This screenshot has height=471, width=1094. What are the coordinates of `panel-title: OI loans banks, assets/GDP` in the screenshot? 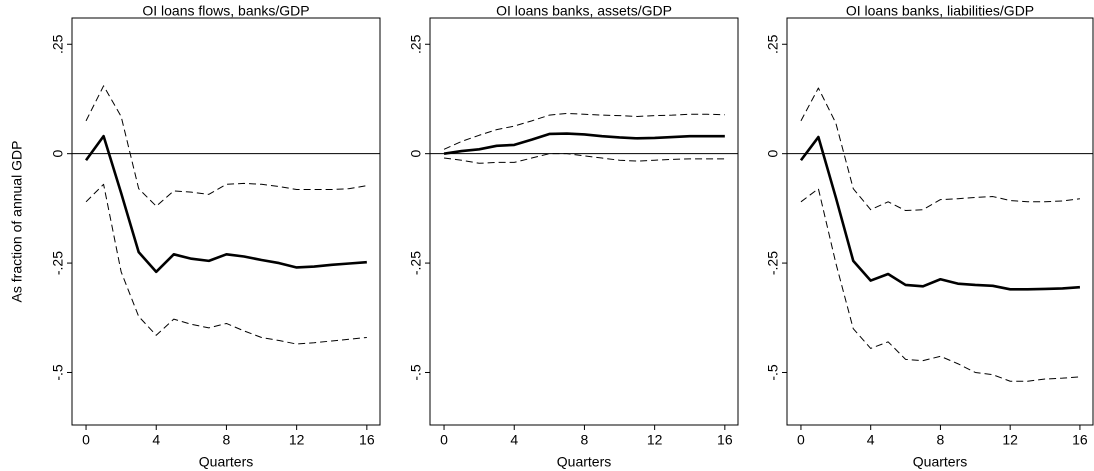 It's located at (584, 11).